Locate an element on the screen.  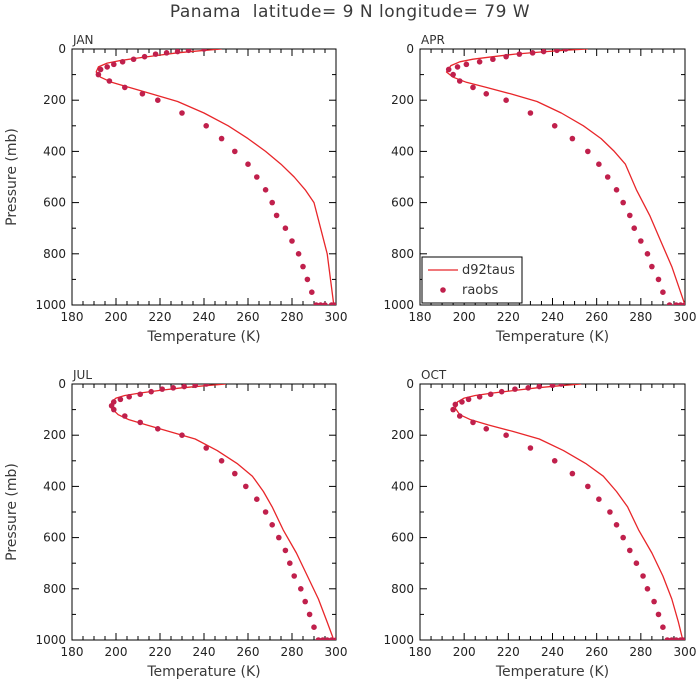
x-tick-label: 220 is located at coordinates (508, 317).